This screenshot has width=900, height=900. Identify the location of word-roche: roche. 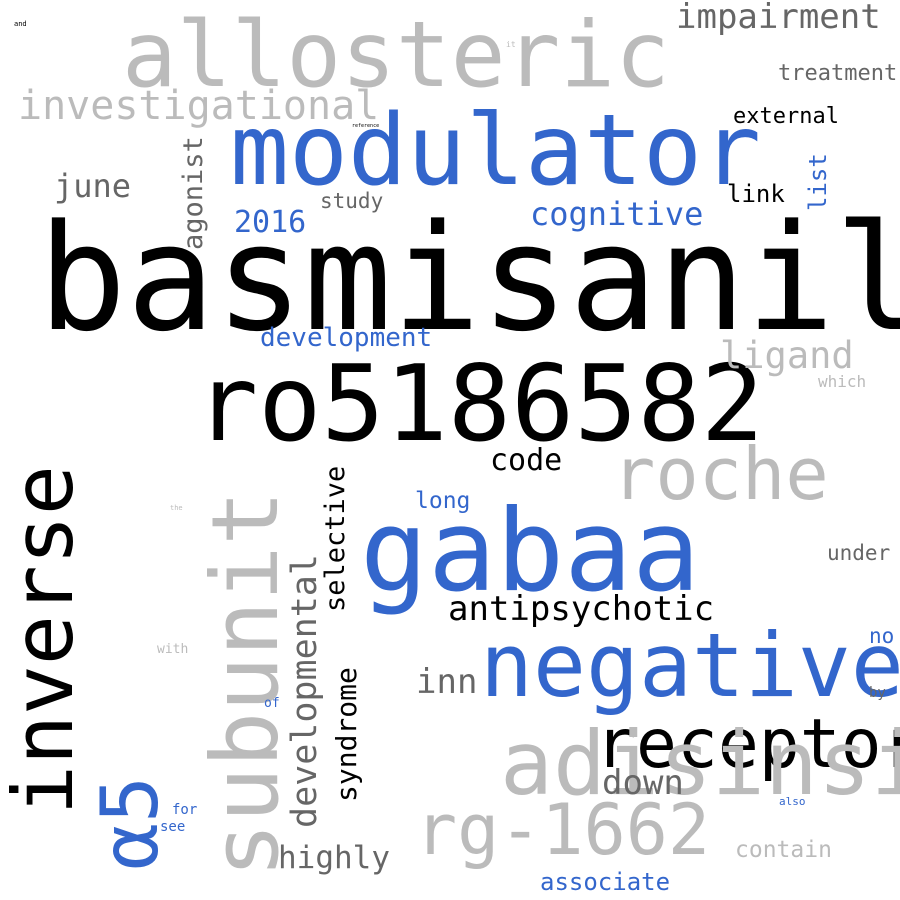
(720, 474).